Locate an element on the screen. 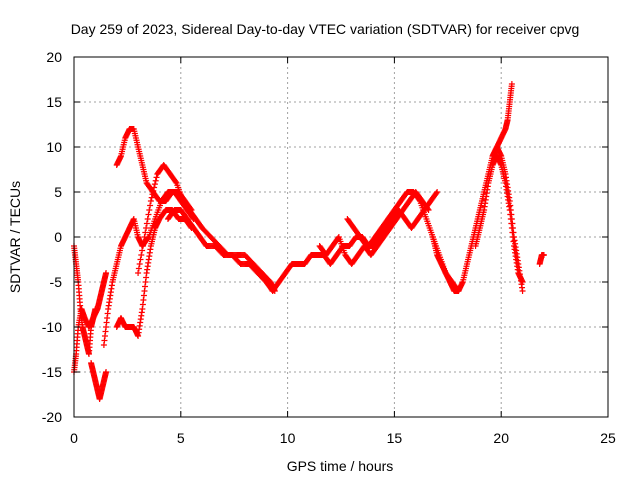  x-tick-label: 10 is located at coordinates (288, 438).